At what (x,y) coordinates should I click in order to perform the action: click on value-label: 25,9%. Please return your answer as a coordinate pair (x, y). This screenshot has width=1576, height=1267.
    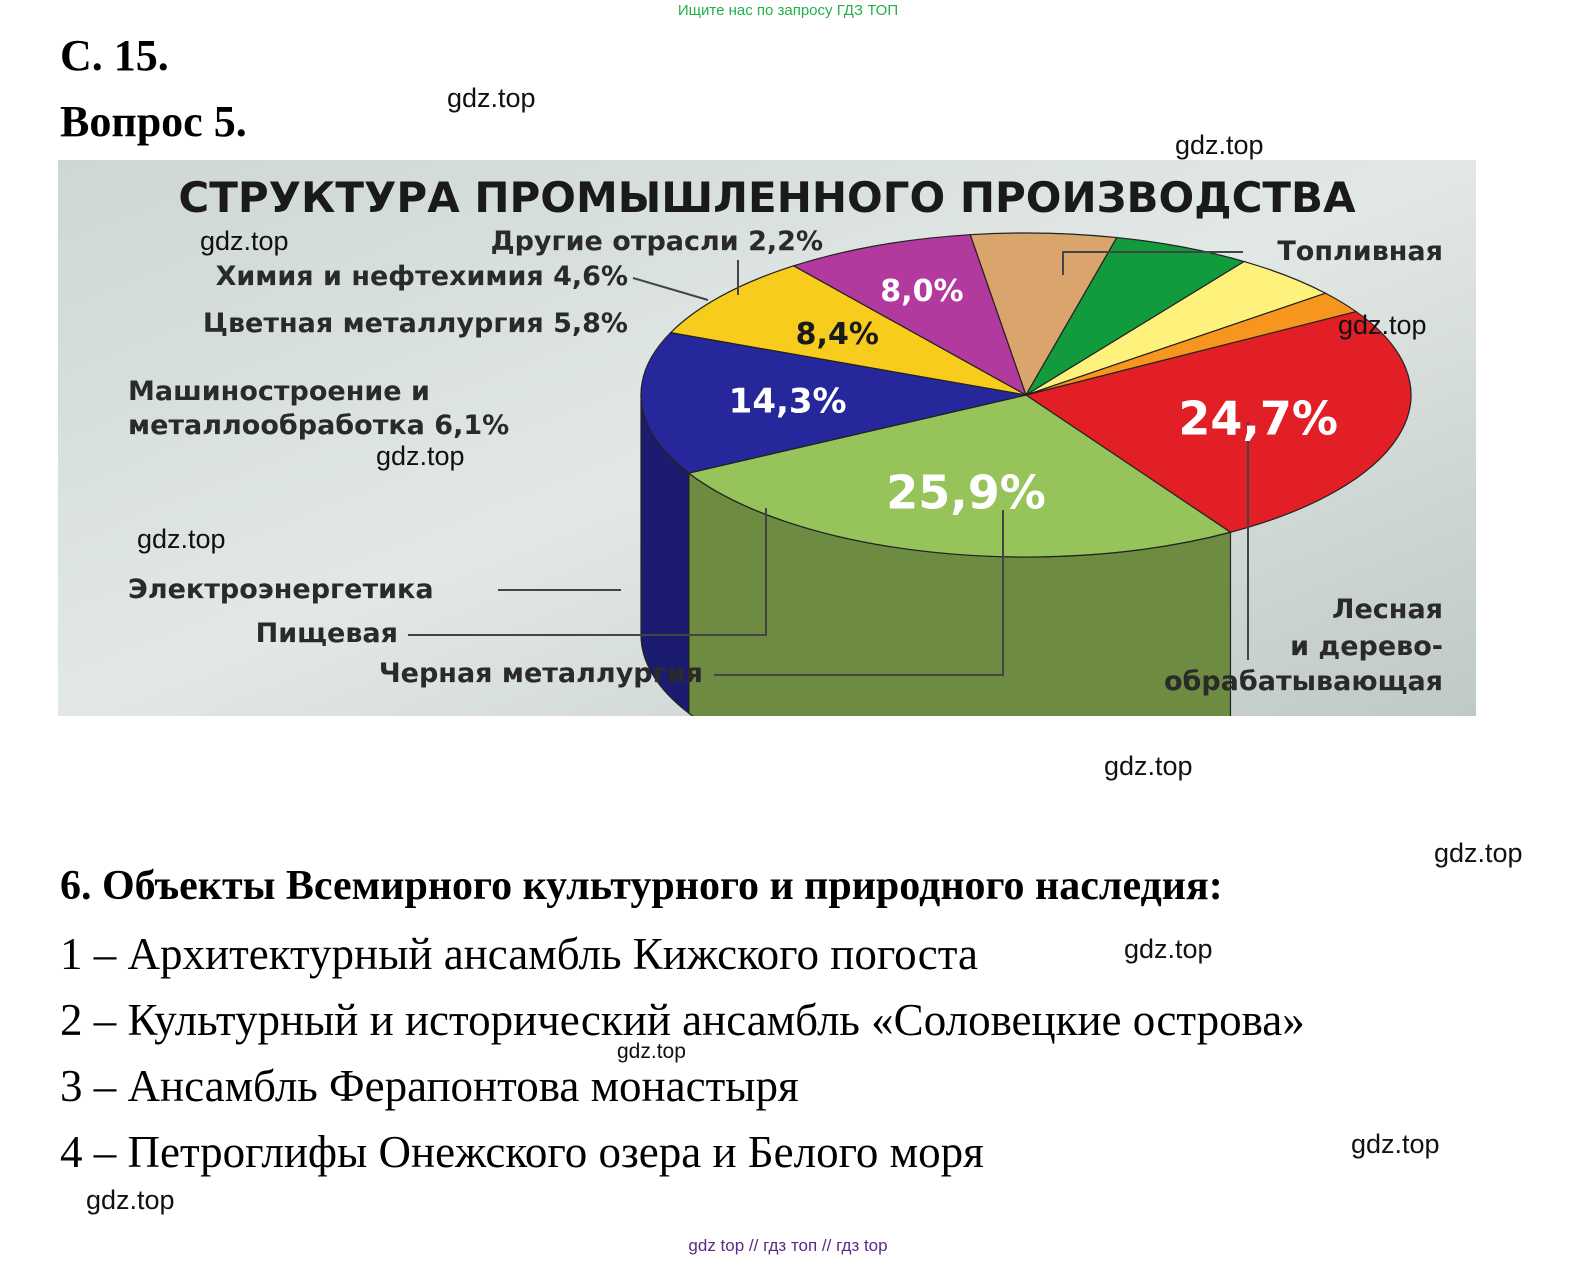
    Looking at the image, I should click on (966, 492).